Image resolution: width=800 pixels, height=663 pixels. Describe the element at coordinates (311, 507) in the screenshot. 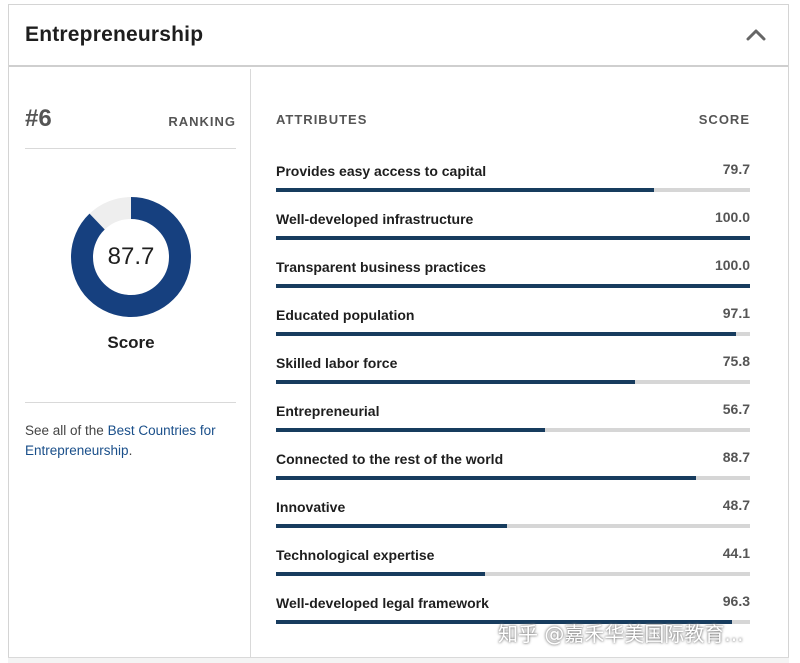

I see `attribute-name: Innovative` at that location.